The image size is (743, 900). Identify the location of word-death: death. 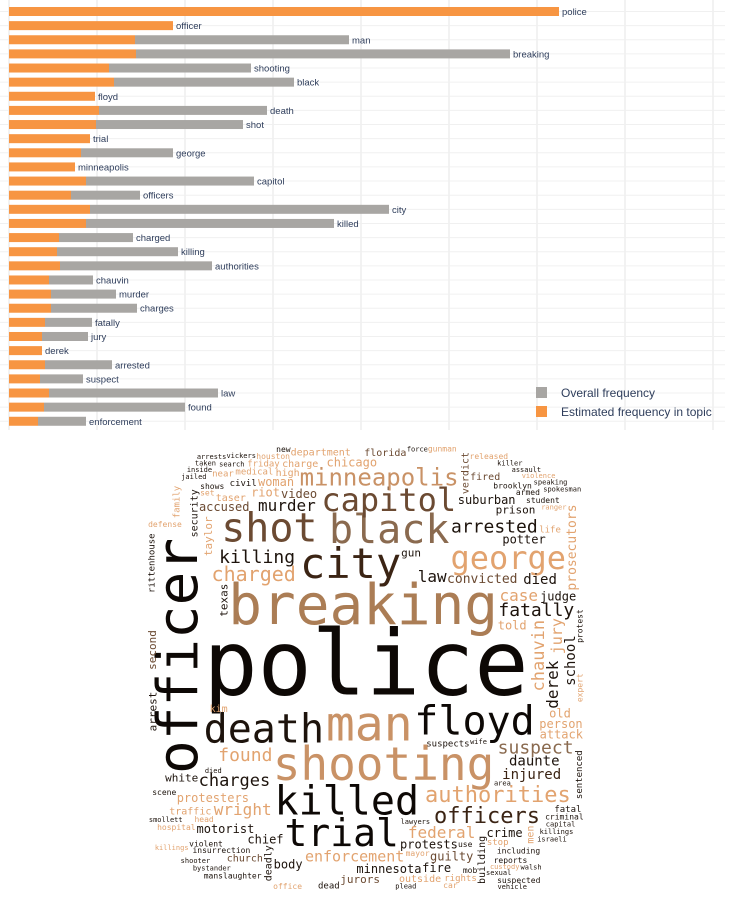
(264, 729).